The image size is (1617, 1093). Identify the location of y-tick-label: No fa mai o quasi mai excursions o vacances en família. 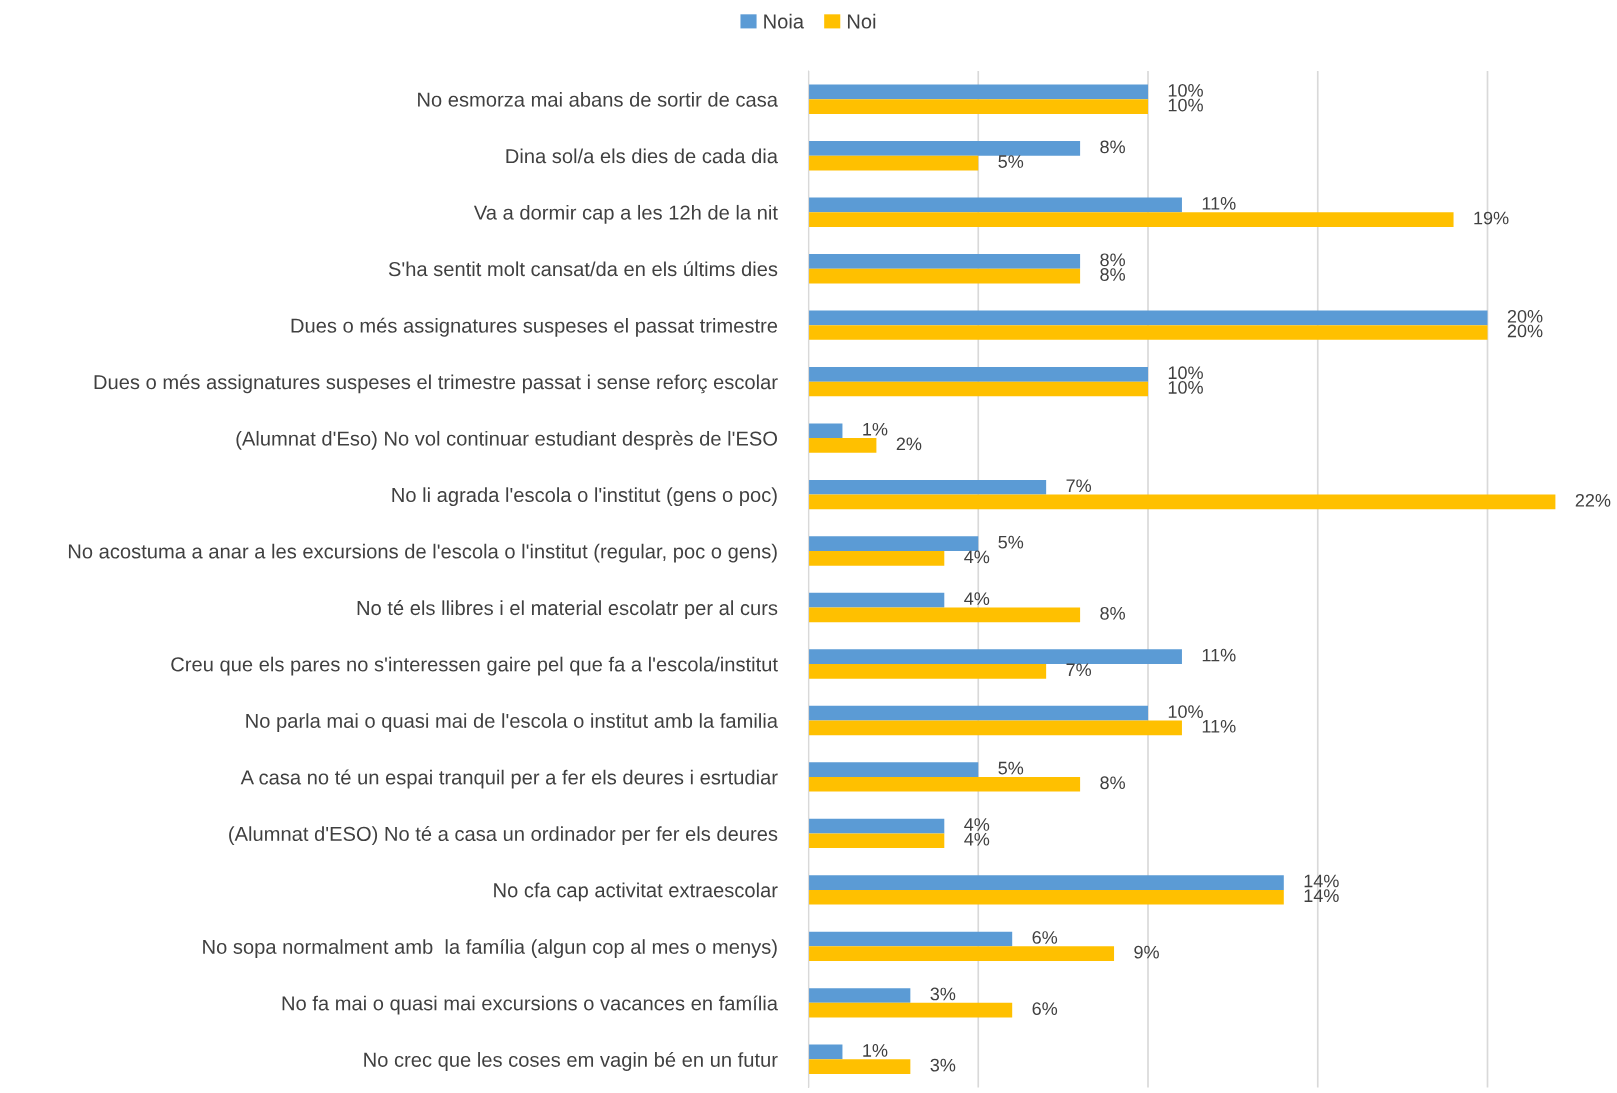
(530, 1005).